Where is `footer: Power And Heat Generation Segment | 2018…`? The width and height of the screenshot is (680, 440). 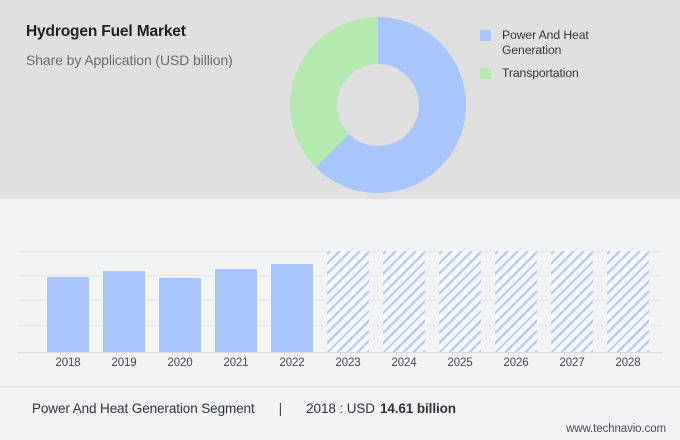 footer: Power And Heat Generation Segment | 2018… is located at coordinates (340, 413).